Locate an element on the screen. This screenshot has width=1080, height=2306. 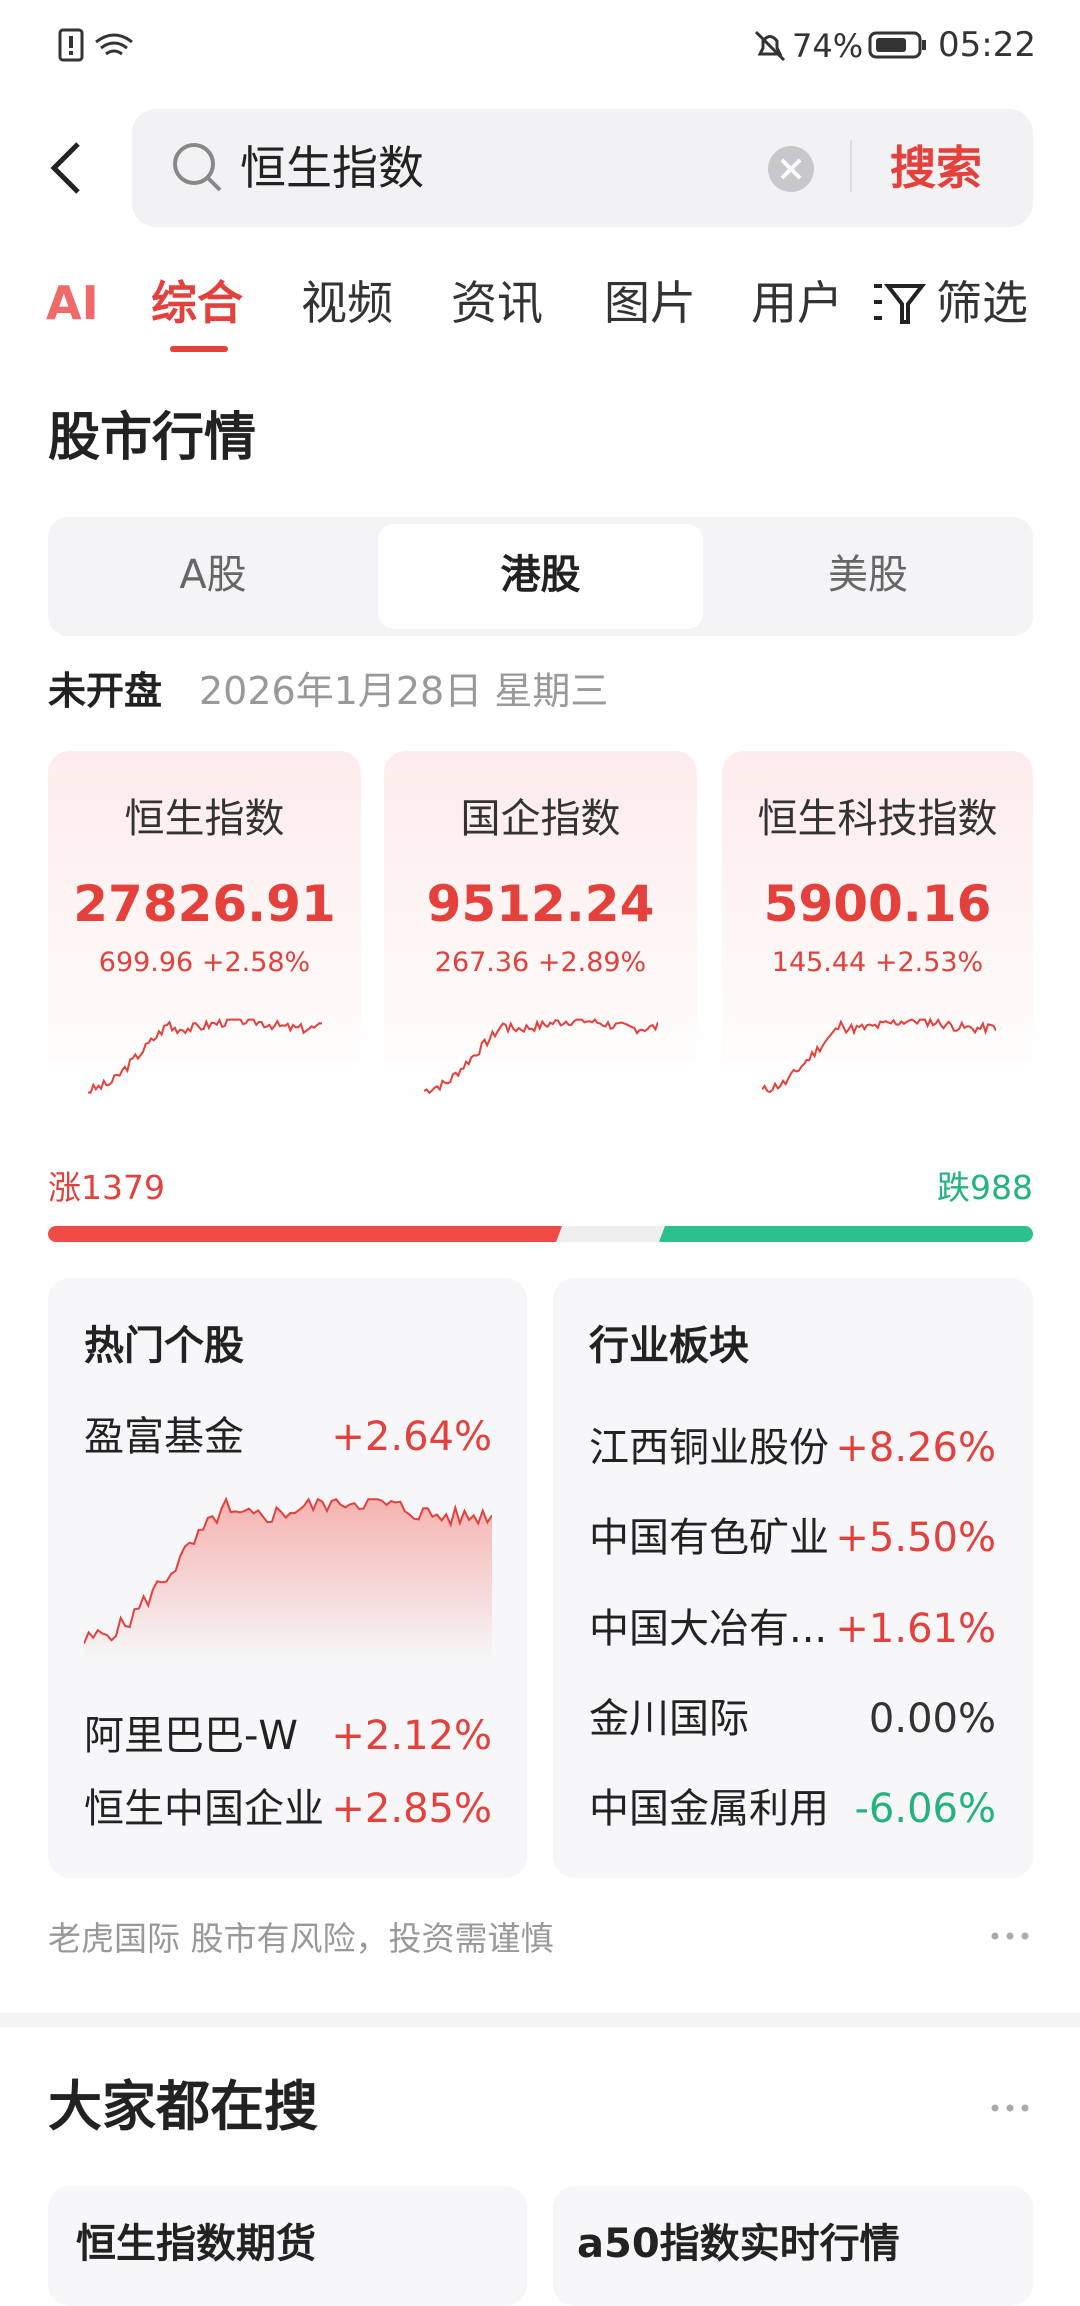
index-name: 恒生科技指数 is located at coordinates (877, 819).